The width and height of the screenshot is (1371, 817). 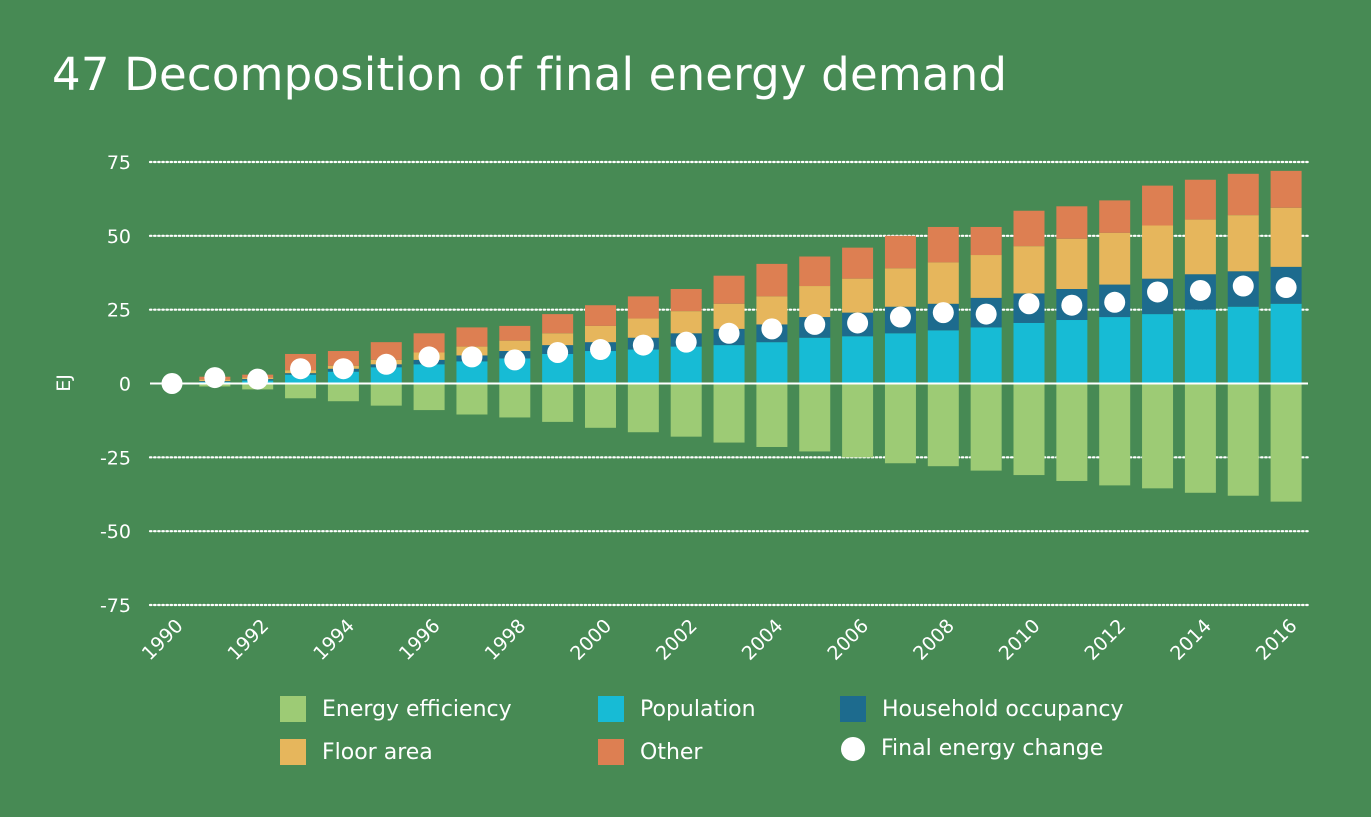 I want to click on y-tick-label: 75, so click(x=119, y=163).